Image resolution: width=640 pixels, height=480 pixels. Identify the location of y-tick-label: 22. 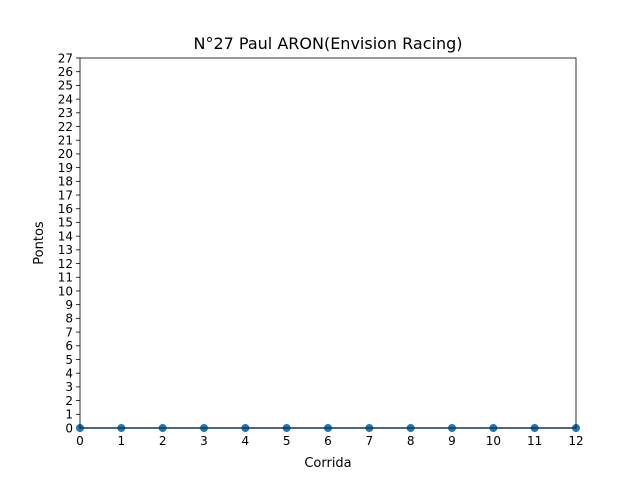
(65, 127).